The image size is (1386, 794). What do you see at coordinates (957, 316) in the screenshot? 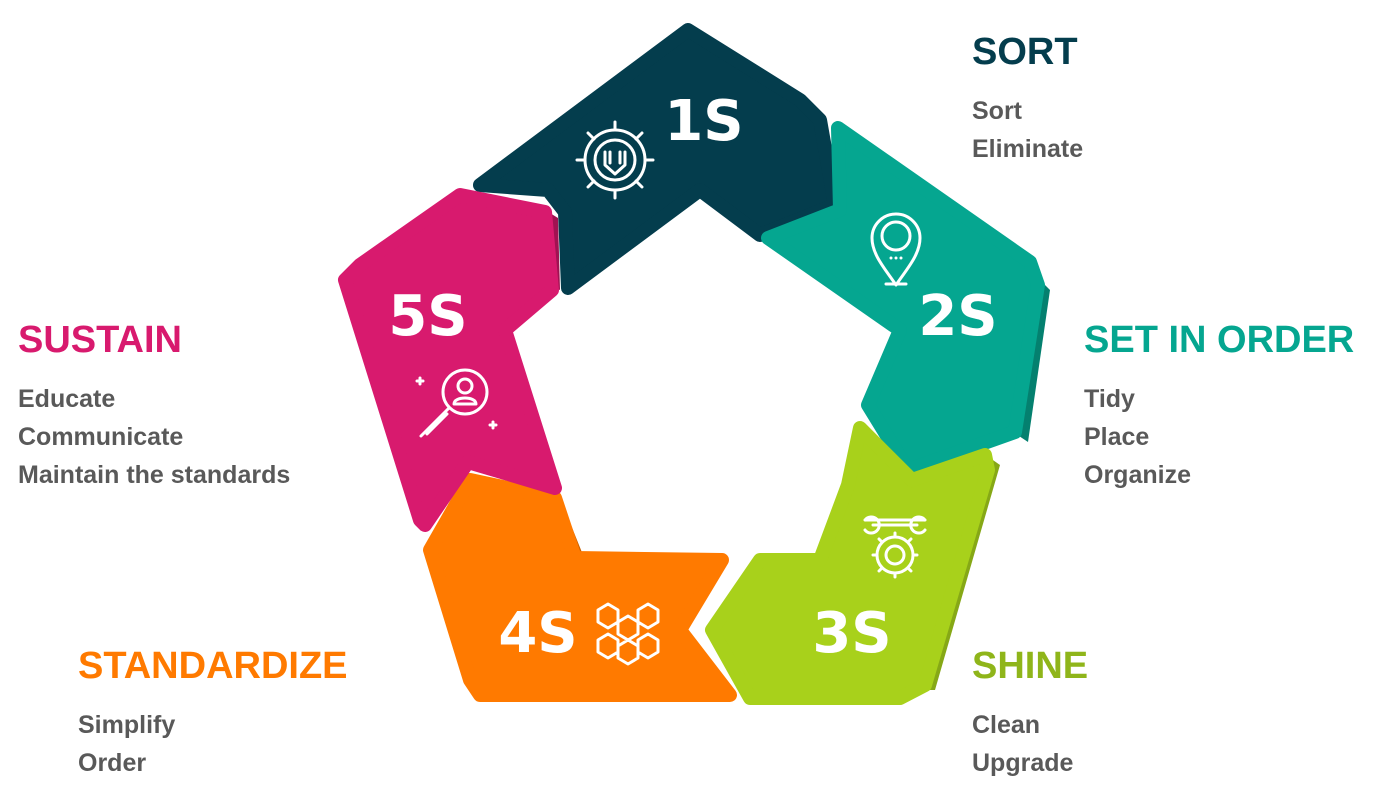
I see `segment-2s-label: 2S` at bounding box center [957, 316].